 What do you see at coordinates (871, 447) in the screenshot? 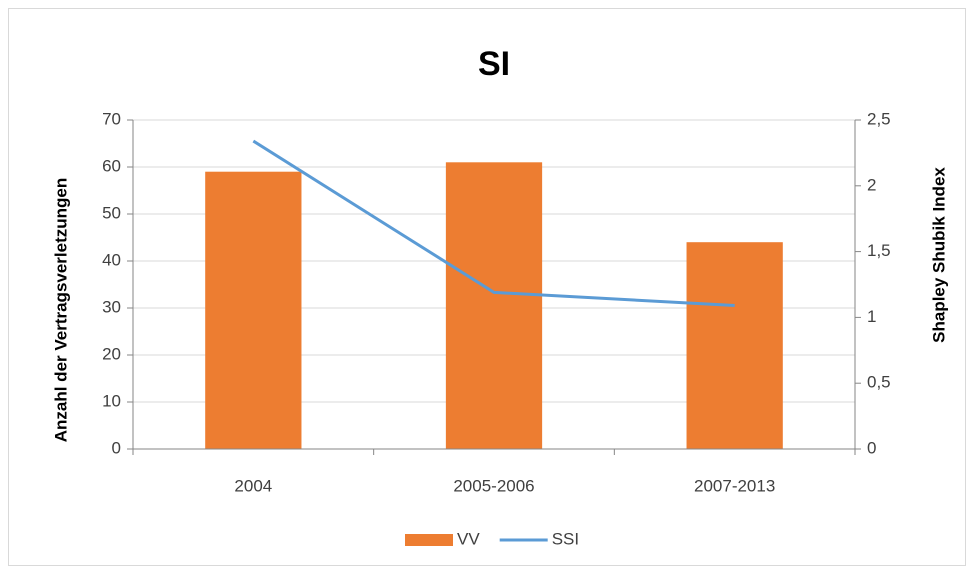
I see `y2-tick-label: 0` at bounding box center [871, 447].